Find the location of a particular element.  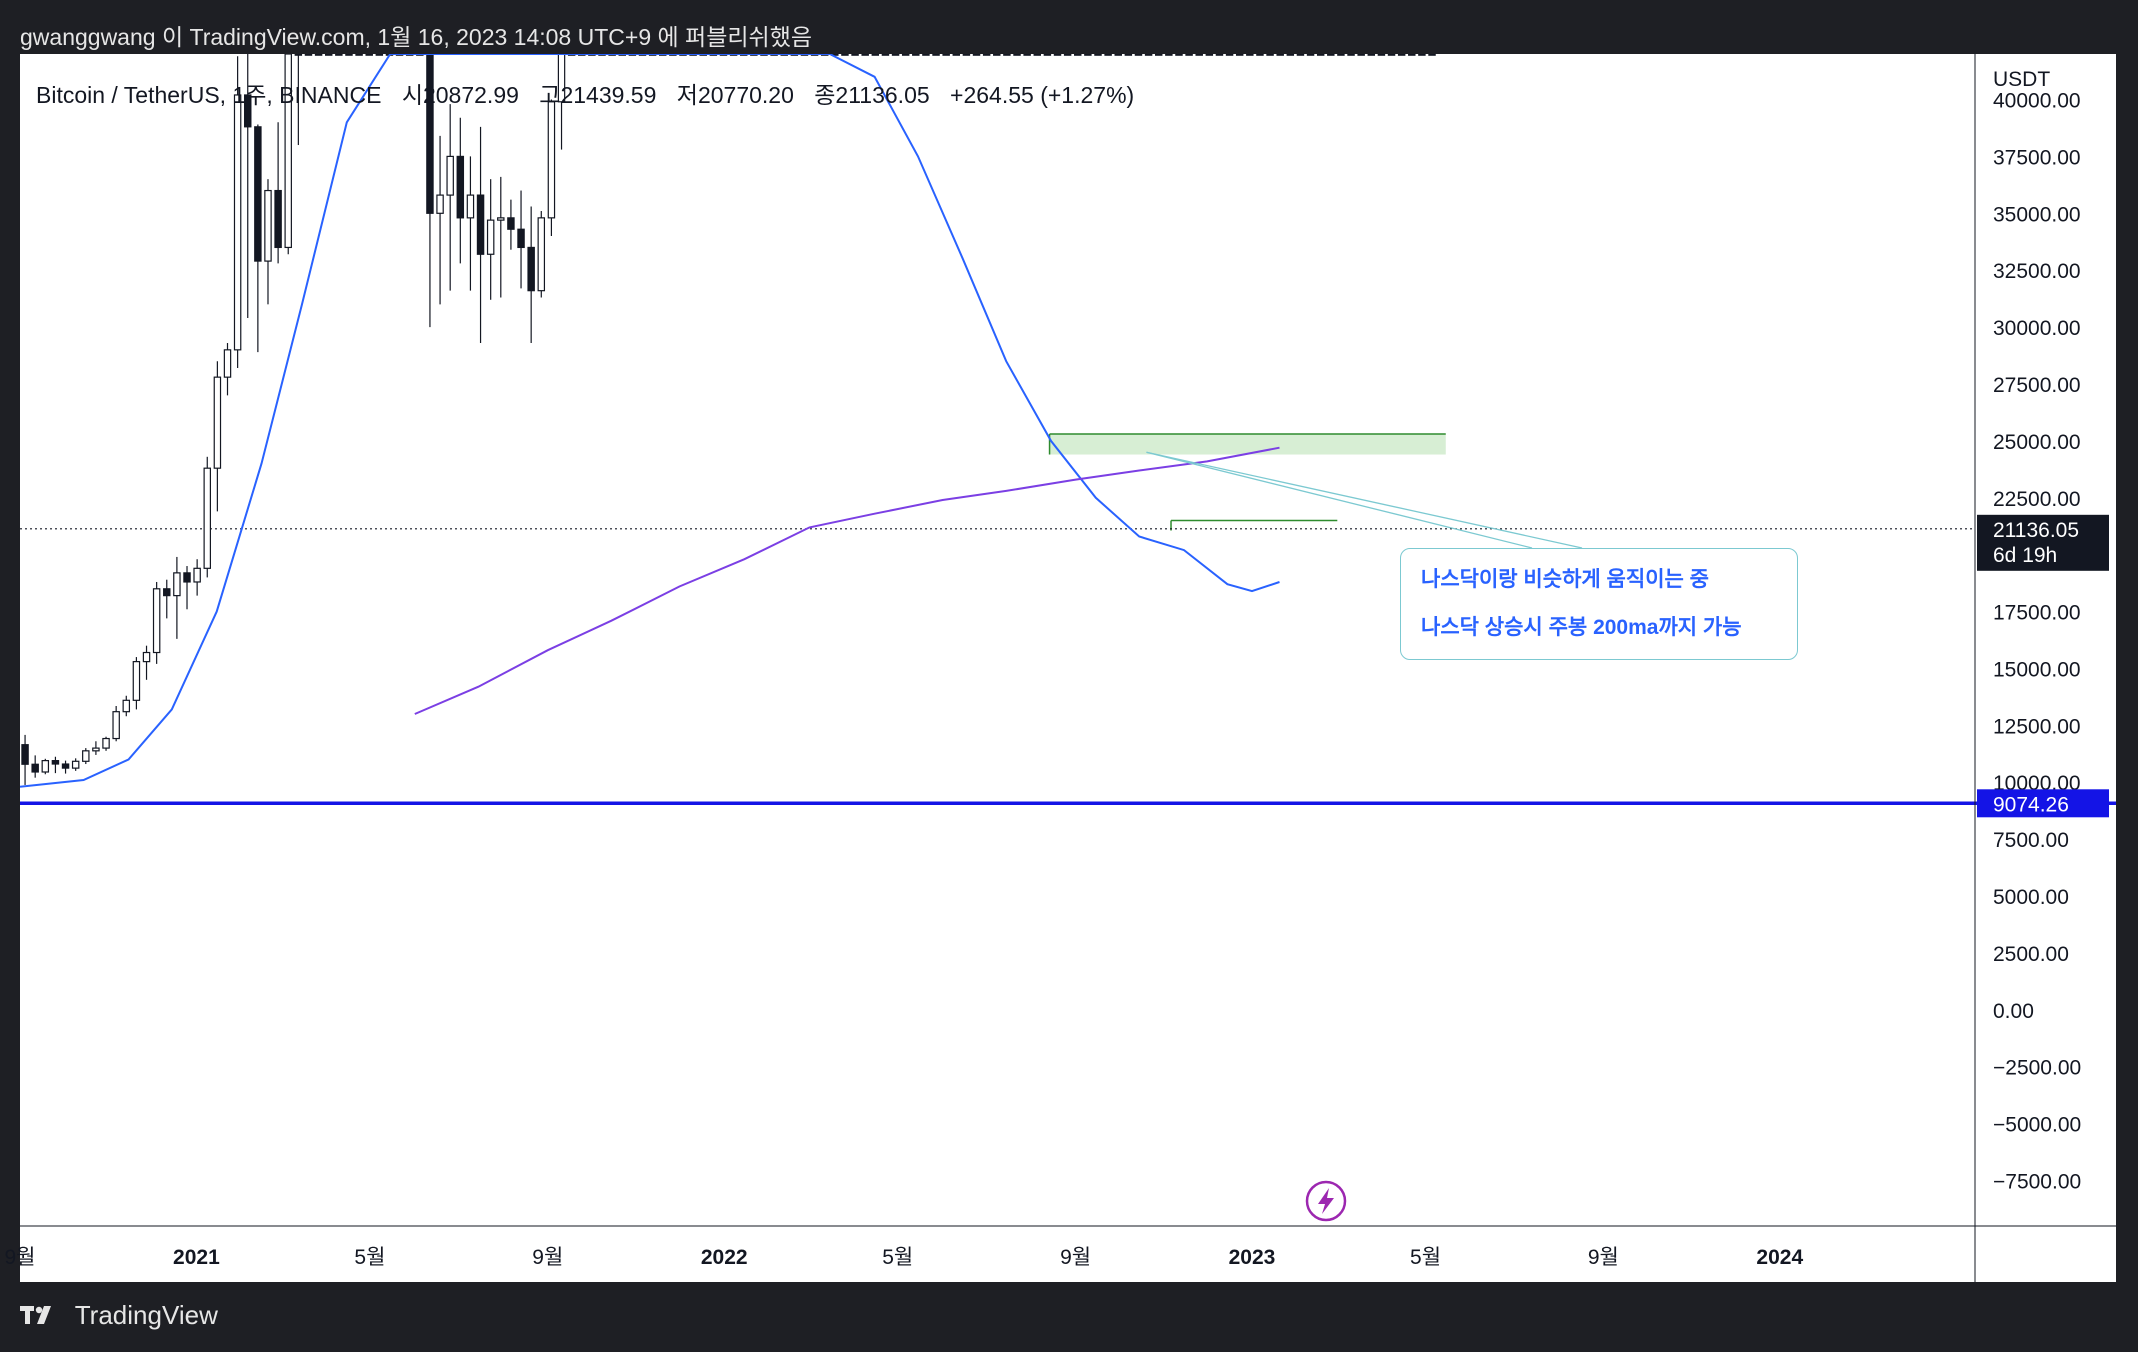

legend-symbol: Bitcoin / TetherUS, 1주, BINANCE is located at coordinates (209, 95).